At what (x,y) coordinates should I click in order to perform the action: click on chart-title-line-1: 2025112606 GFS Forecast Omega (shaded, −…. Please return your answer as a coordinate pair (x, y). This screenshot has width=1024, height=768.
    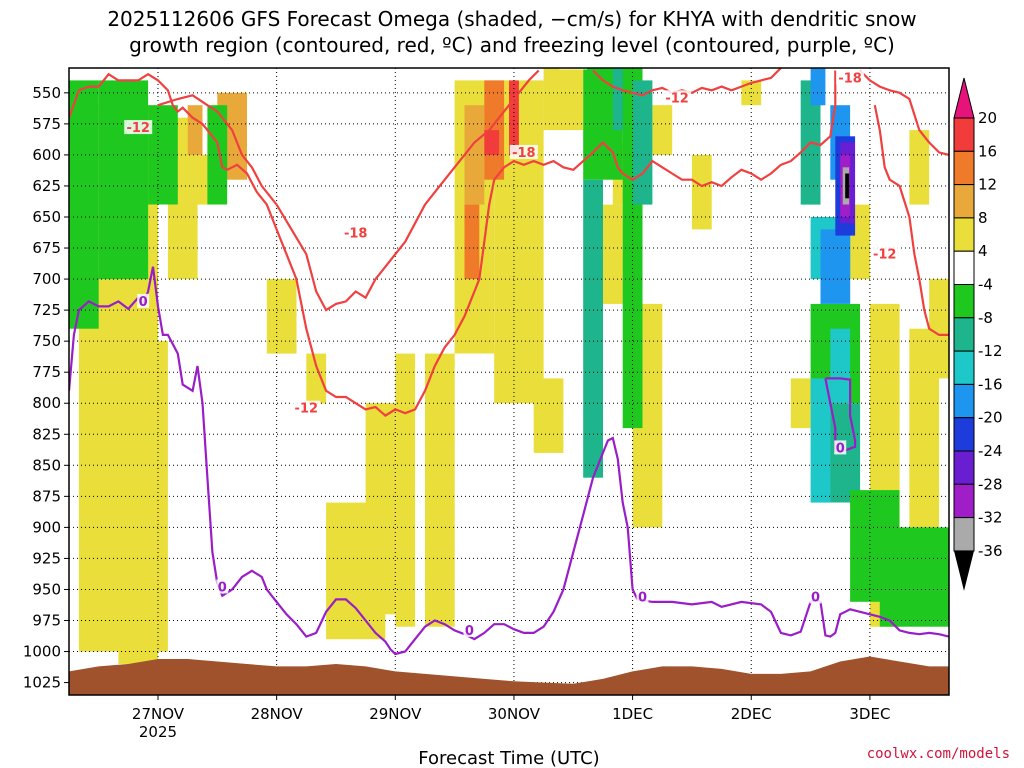
    Looking at the image, I should click on (511, 19).